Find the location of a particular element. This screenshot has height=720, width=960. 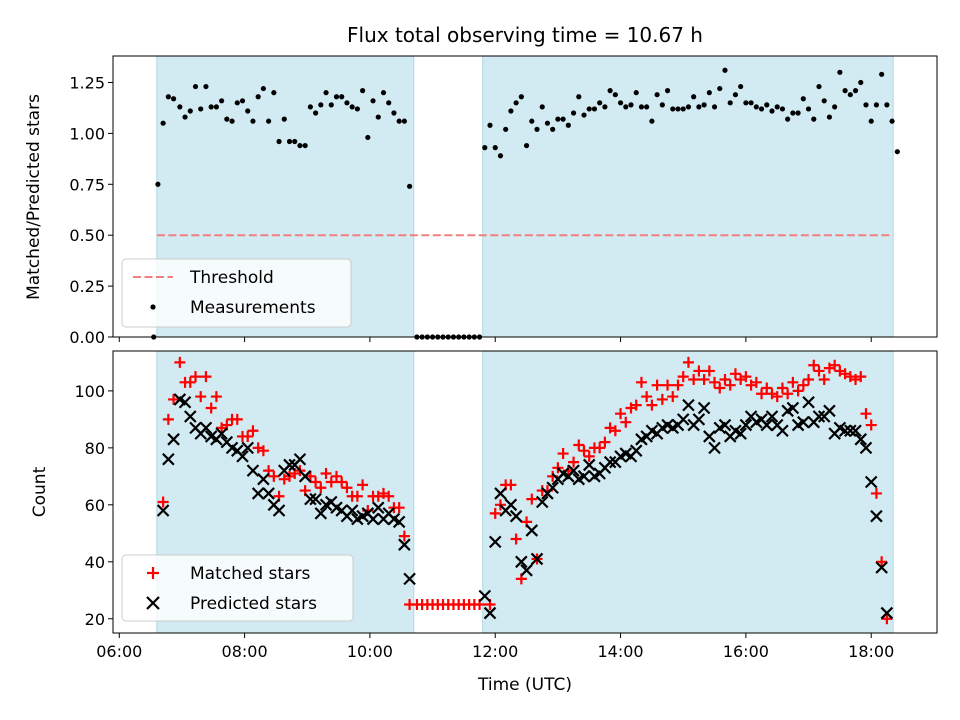

top-y-tick-label: 0.25 is located at coordinates (87, 286).